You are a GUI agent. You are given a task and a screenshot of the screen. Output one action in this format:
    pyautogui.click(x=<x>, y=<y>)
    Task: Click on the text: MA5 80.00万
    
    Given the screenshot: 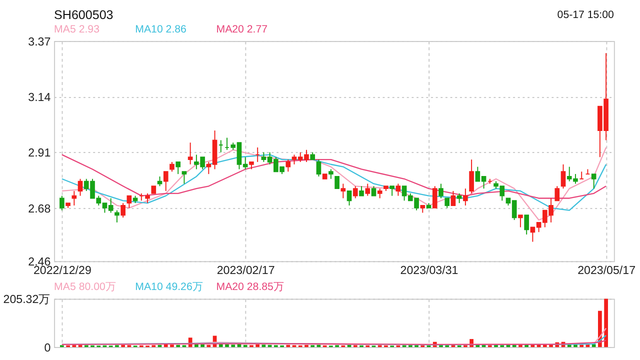 What is the action you would take?
    pyautogui.click(x=85, y=287)
    